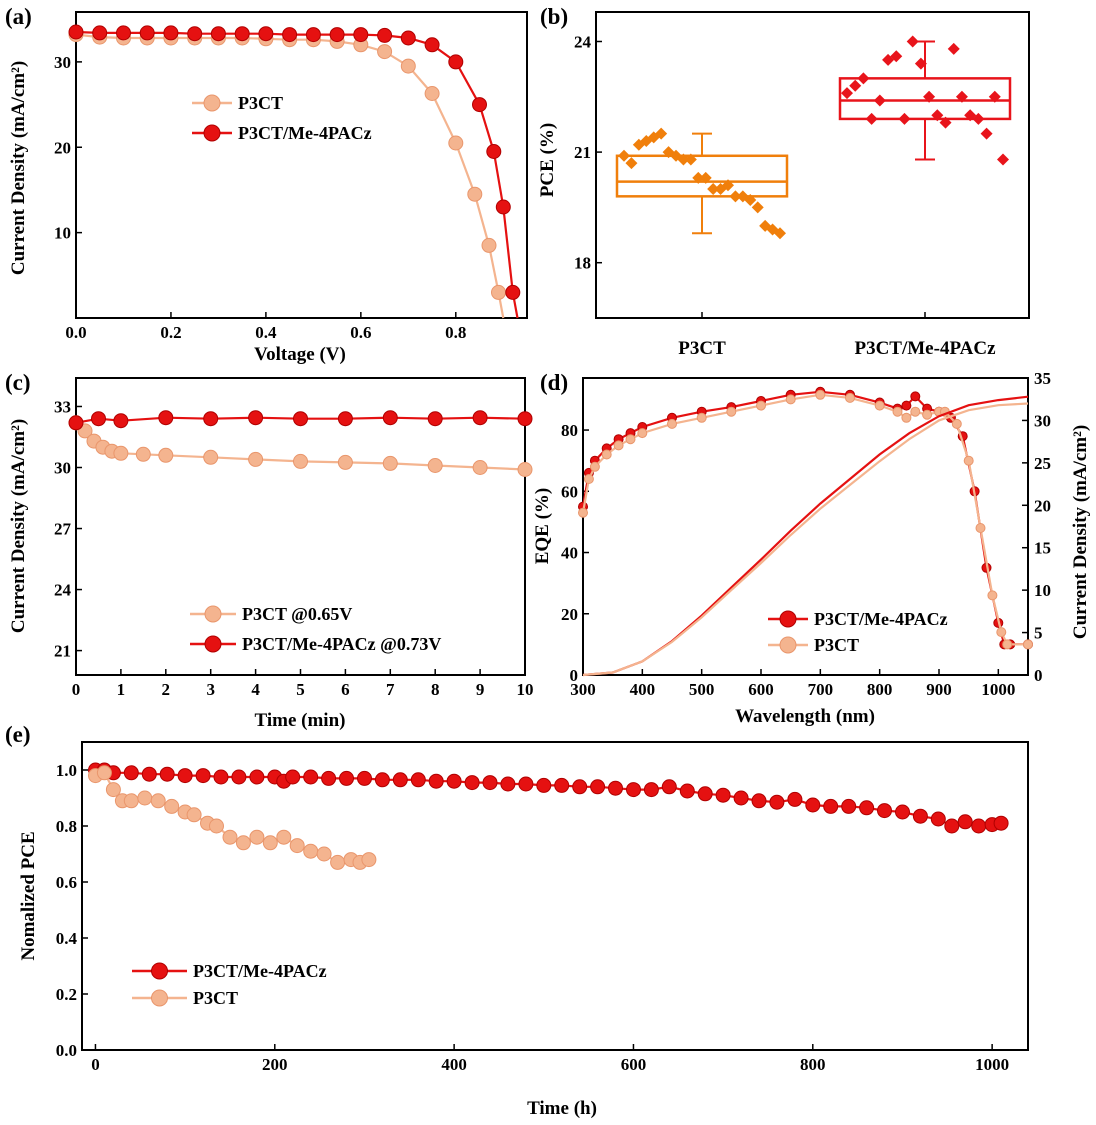  What do you see at coordinates (569, 430) in the screenshot?
I see `y-tick-label-3-y-4: 80` at bounding box center [569, 430].